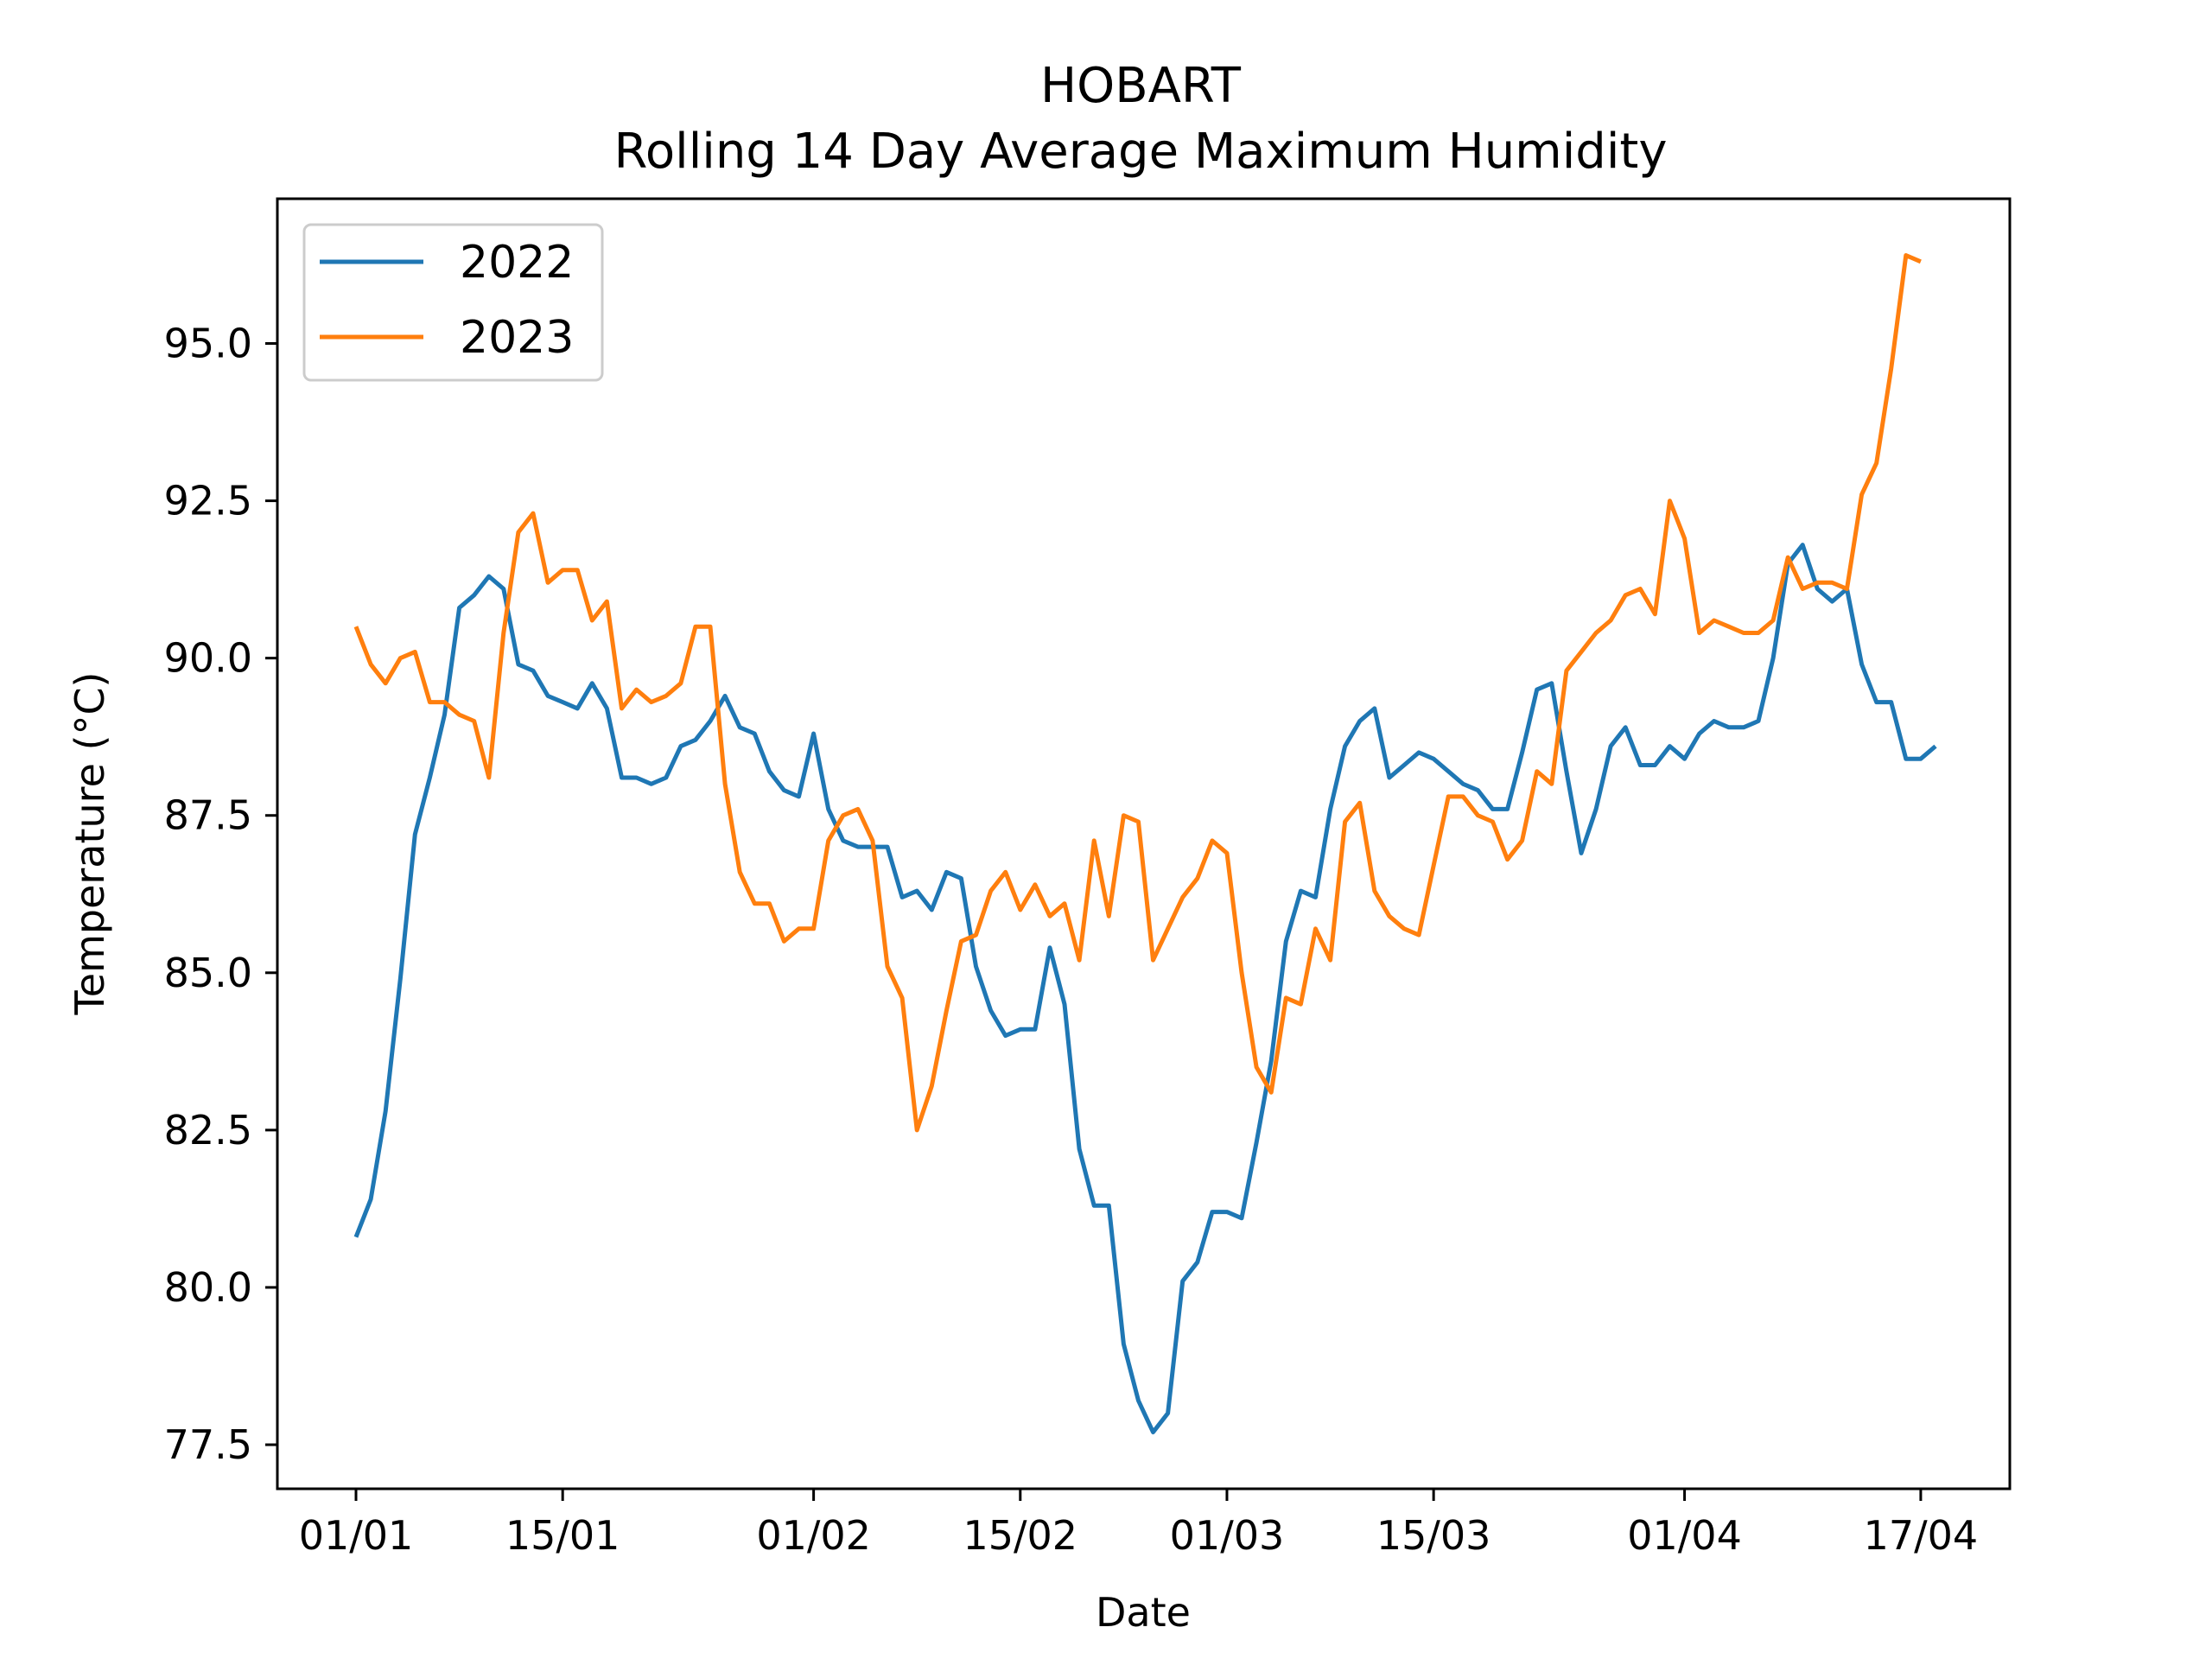 This screenshot has height=1659, width=2212. I want to click on y-tick-label: 82.5, so click(208, 1130).